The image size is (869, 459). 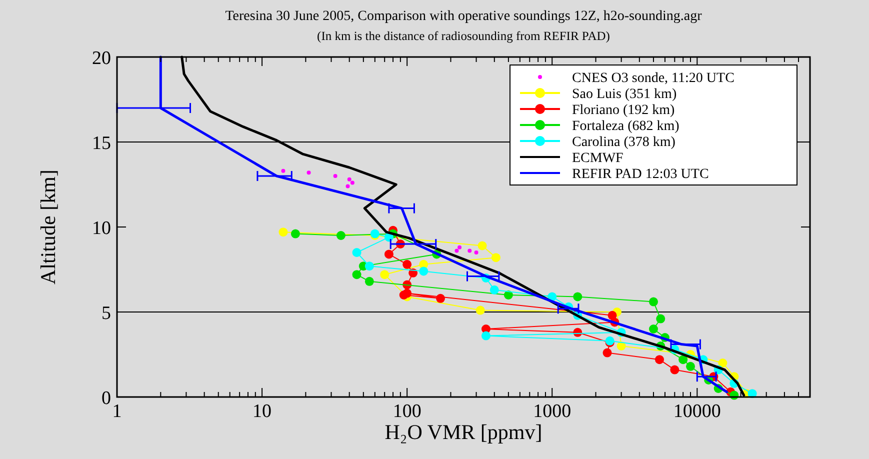 I want to click on y-tick-label: 5, so click(x=106, y=313).